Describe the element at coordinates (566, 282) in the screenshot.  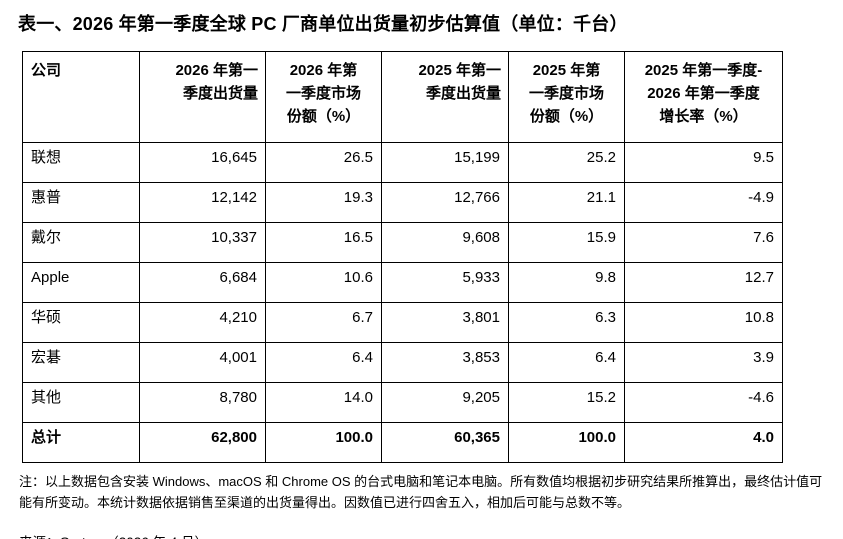
I see `value-cell: 9.8` at that location.